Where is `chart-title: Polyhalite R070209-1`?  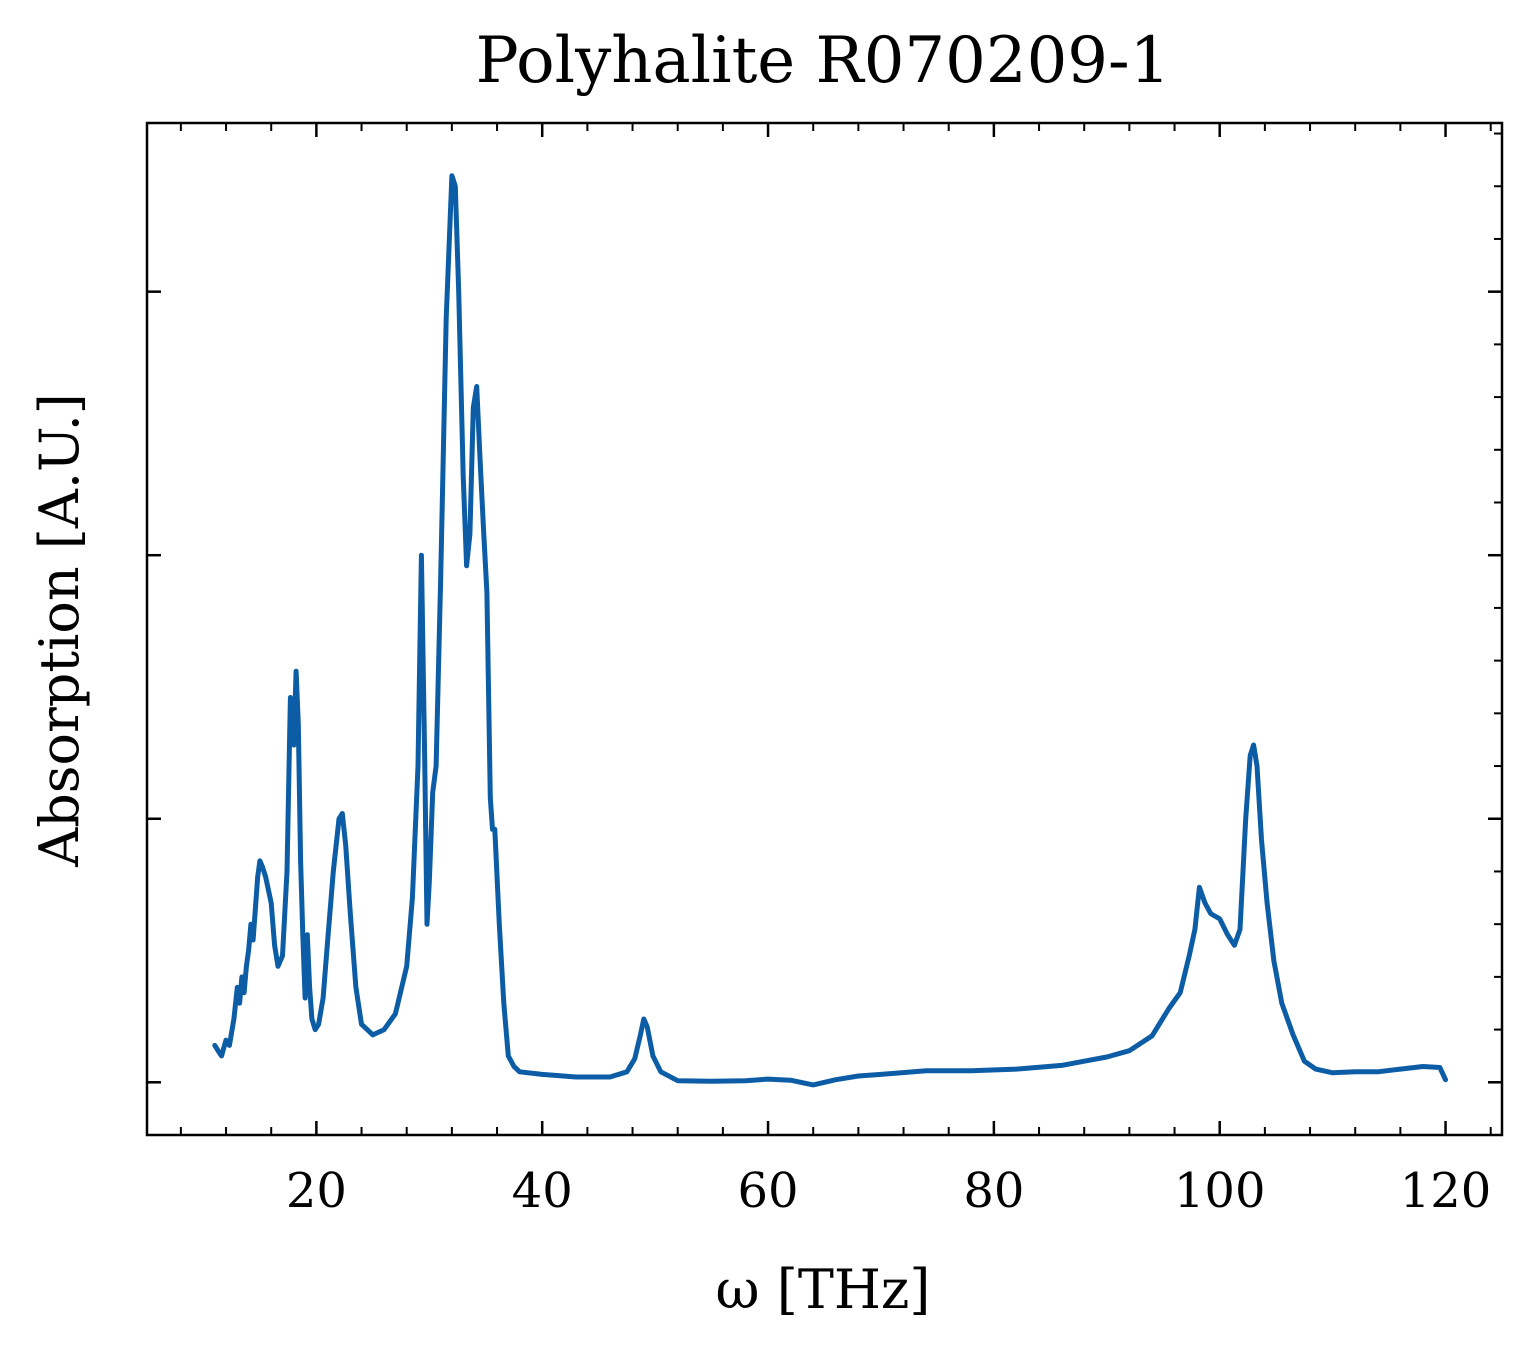
chart-title: Polyhalite R070209-1 is located at coordinates (823, 61).